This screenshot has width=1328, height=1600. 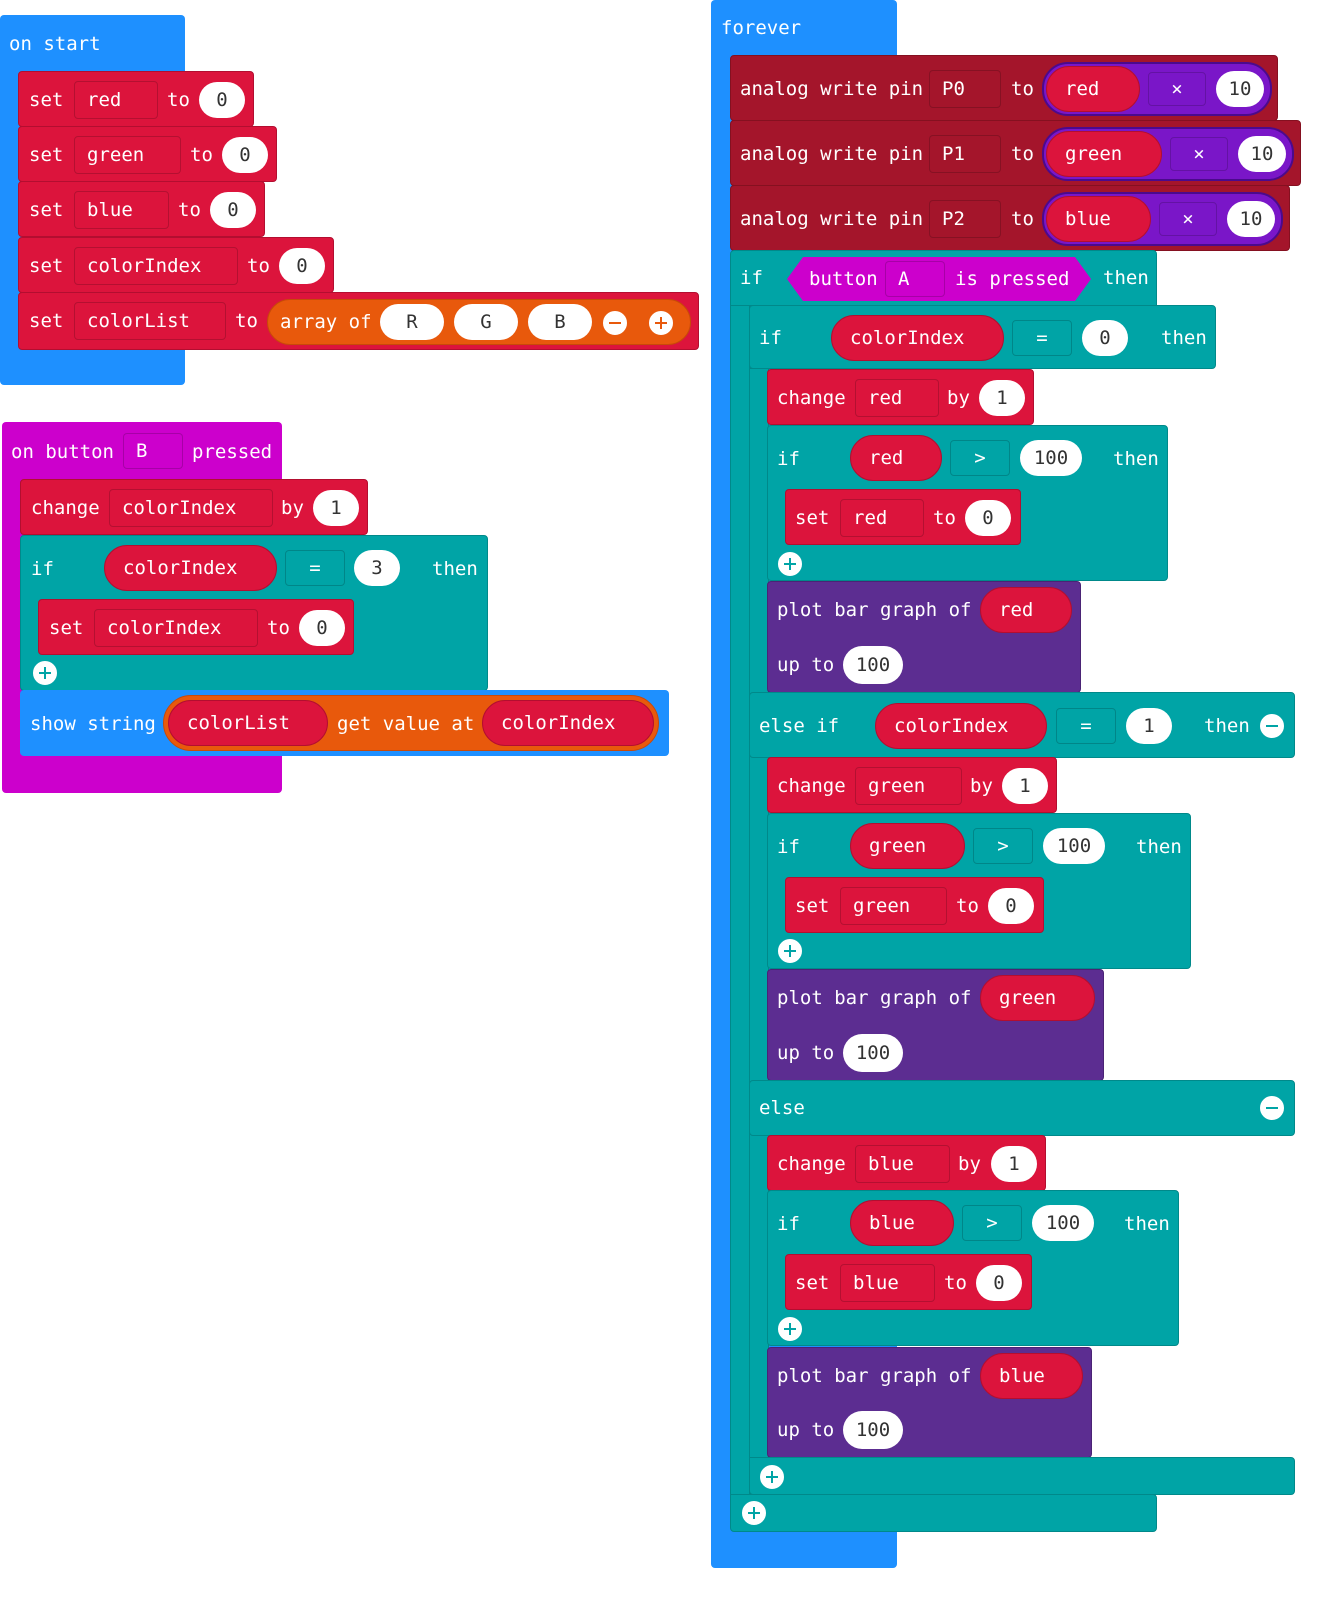 I want to click on change-red-block: change red by 1, so click(x=900, y=397).